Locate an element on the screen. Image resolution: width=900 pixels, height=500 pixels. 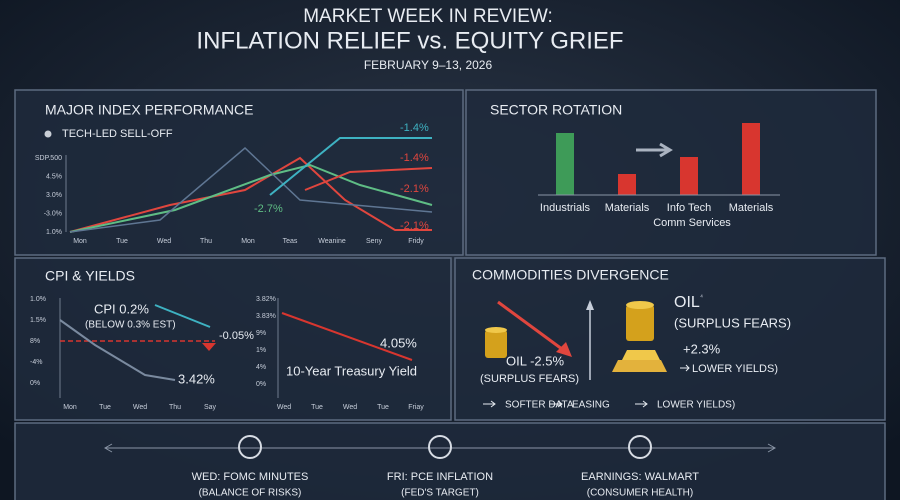
event-title: EARNINGS: WALMART is located at coordinates (640, 477).